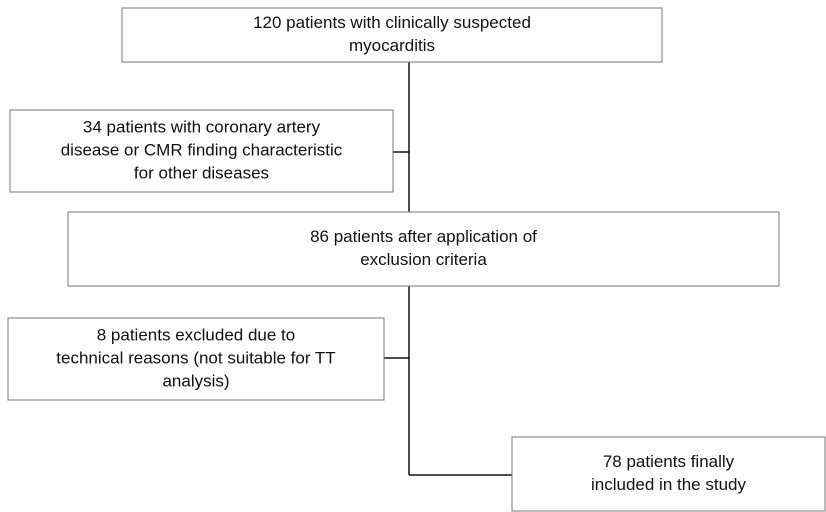  I want to click on box-label: exclusion criteria, so click(423, 259).